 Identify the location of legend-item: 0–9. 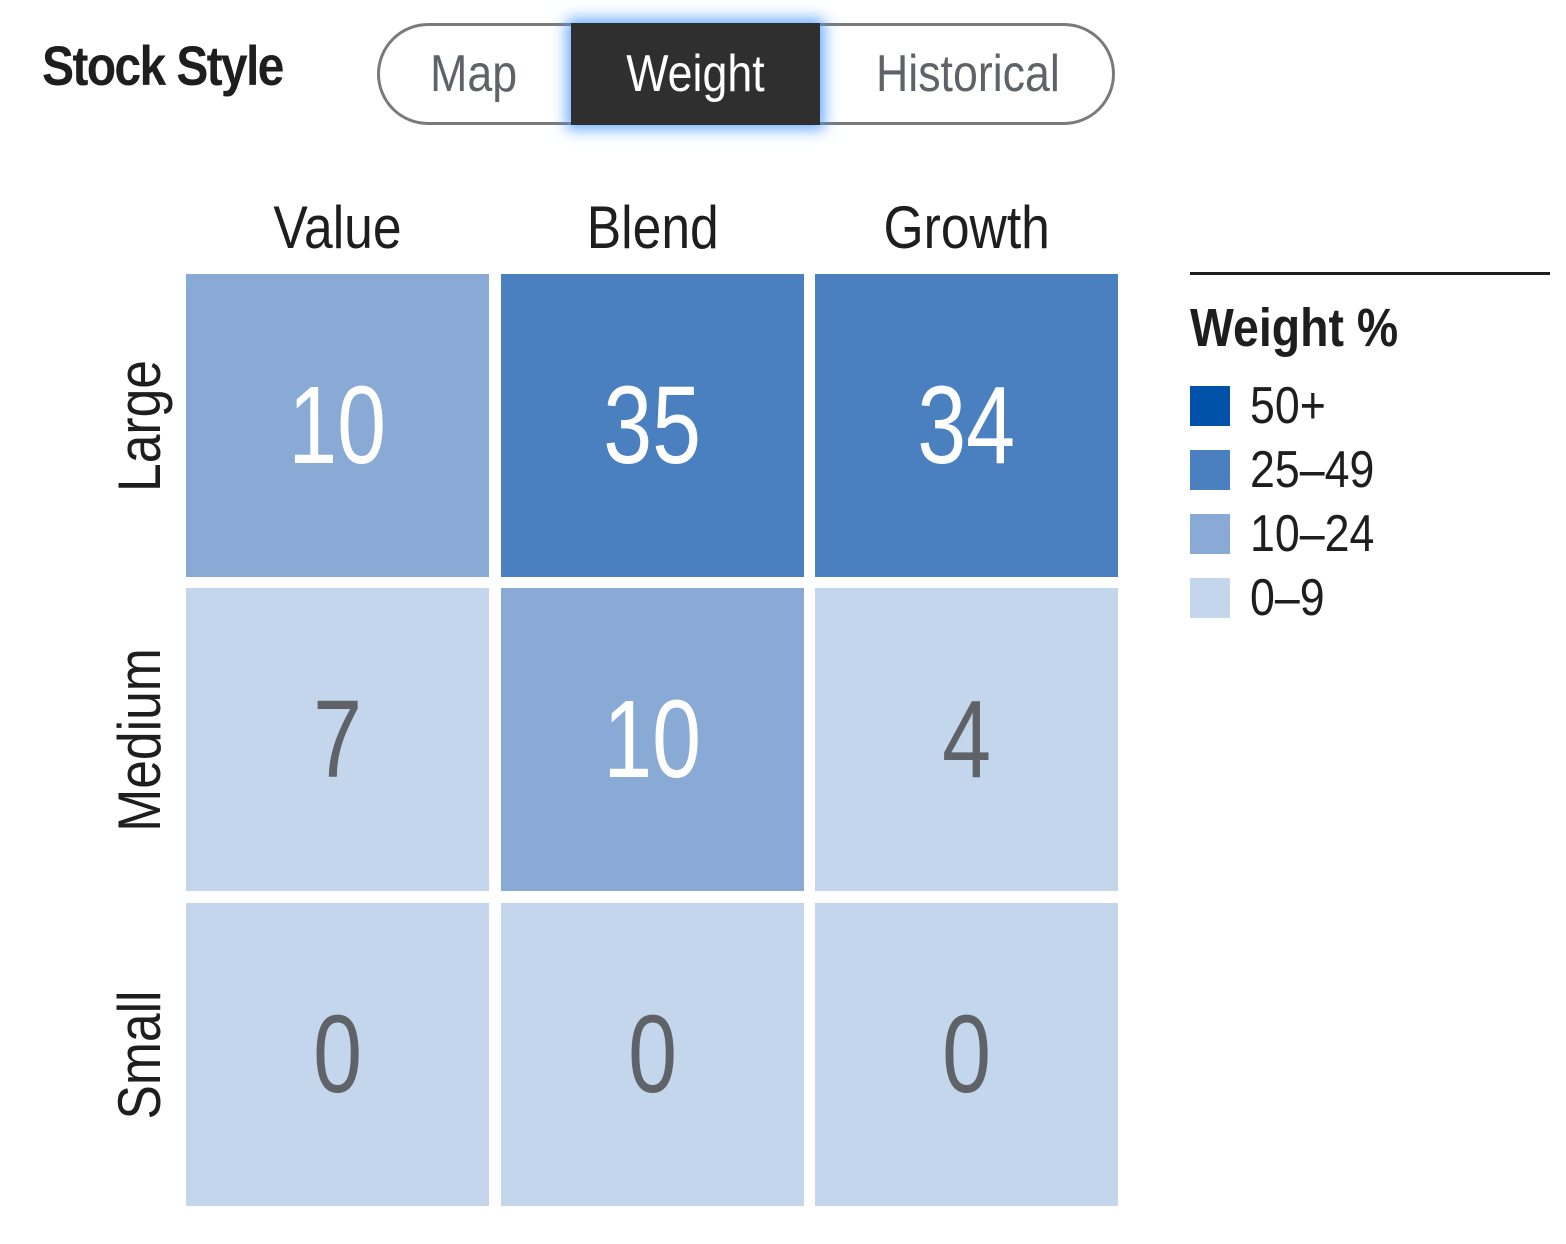
(1263, 598).